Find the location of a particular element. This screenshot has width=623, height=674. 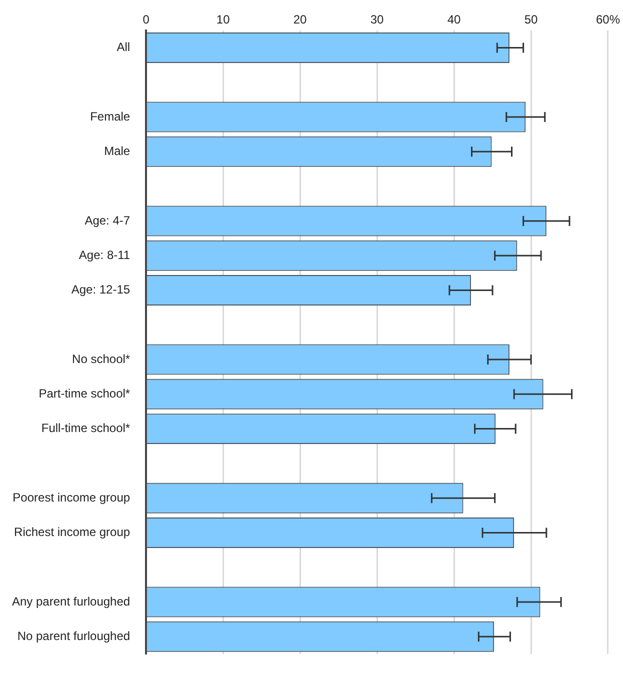

y-tick-label: Richest income group is located at coordinates (72, 532).